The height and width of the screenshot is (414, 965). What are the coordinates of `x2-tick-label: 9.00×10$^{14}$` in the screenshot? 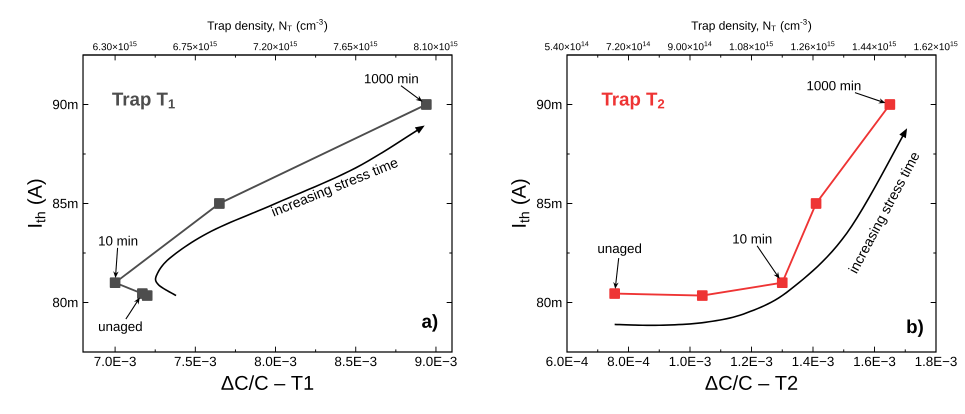 It's located at (690, 45).